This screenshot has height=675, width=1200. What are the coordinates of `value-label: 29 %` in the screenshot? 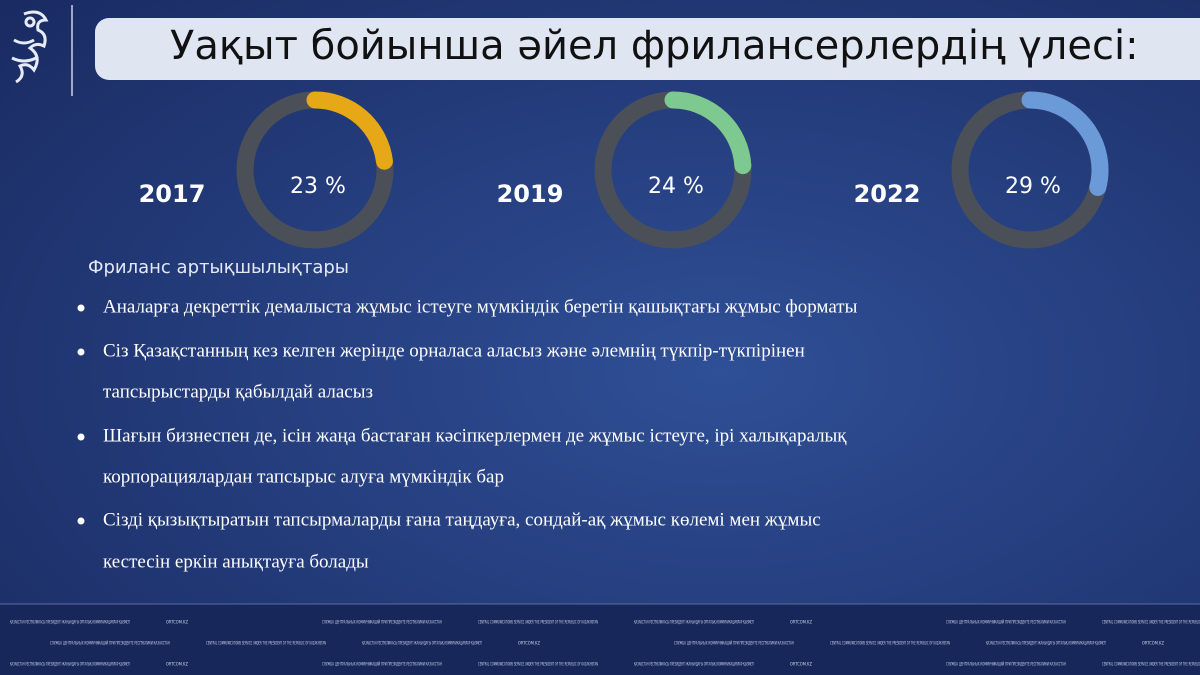 It's located at (1033, 186).